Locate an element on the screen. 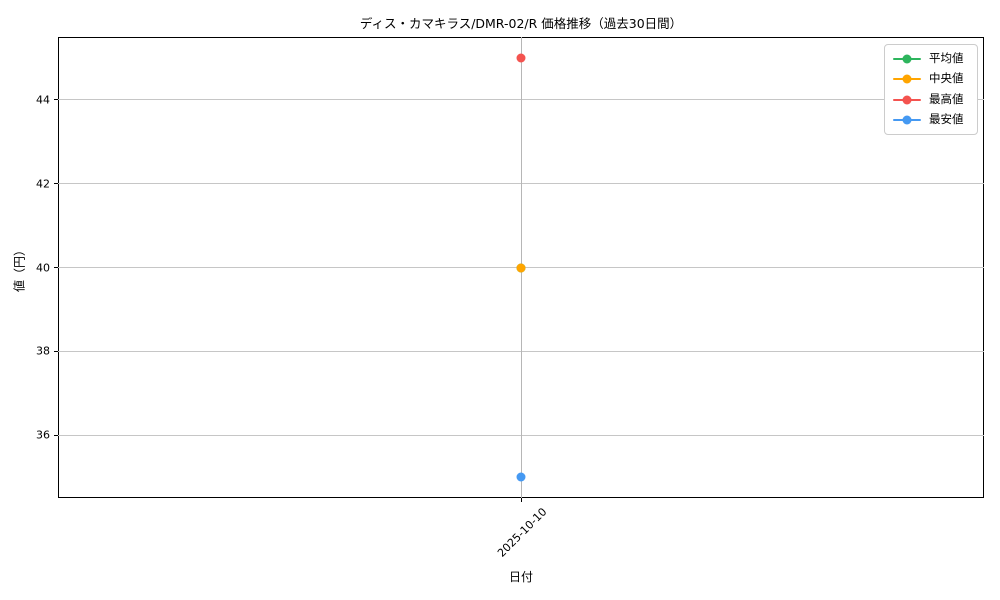 Image resolution: width=1000 pixels, height=600 pixels. legend-label: 最安値 is located at coordinates (946, 119).